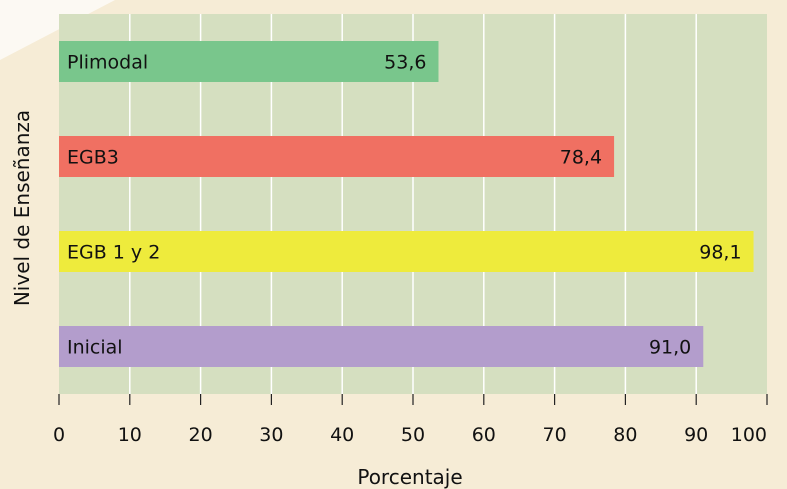  What do you see at coordinates (749, 435) in the screenshot?
I see `tick-label: 100` at bounding box center [749, 435].